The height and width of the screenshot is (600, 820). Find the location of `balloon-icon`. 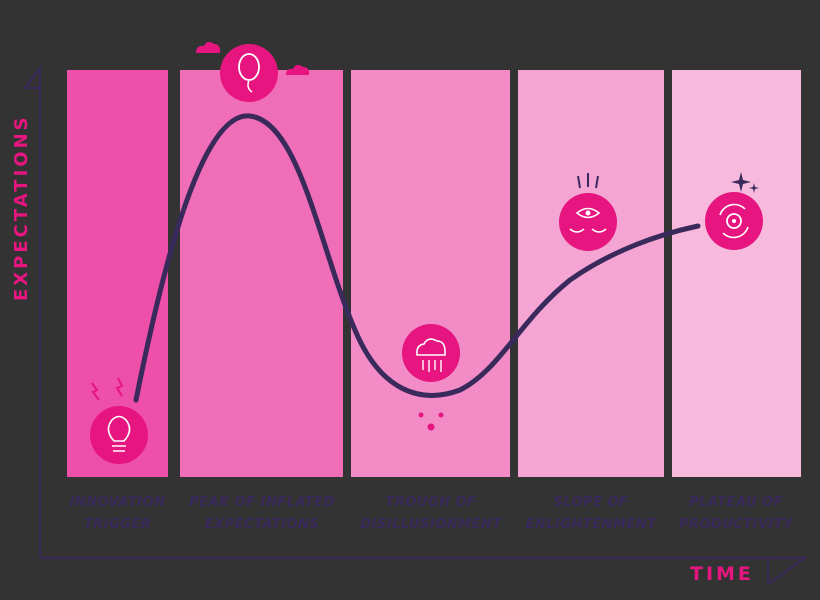

balloon-icon is located at coordinates (249, 73).